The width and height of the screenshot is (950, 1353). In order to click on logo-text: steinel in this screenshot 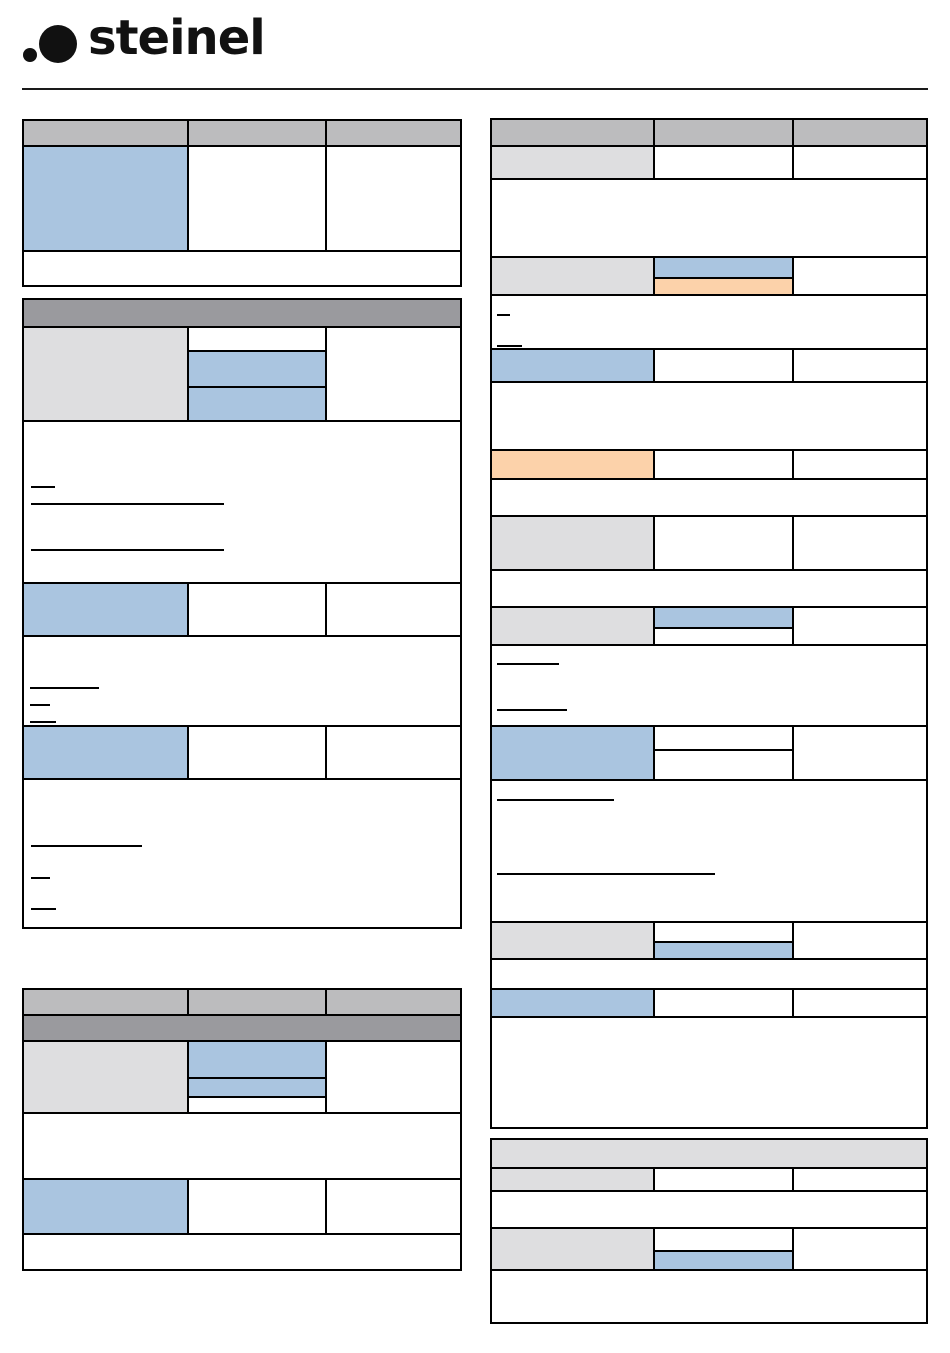, I will do `click(177, 38)`.